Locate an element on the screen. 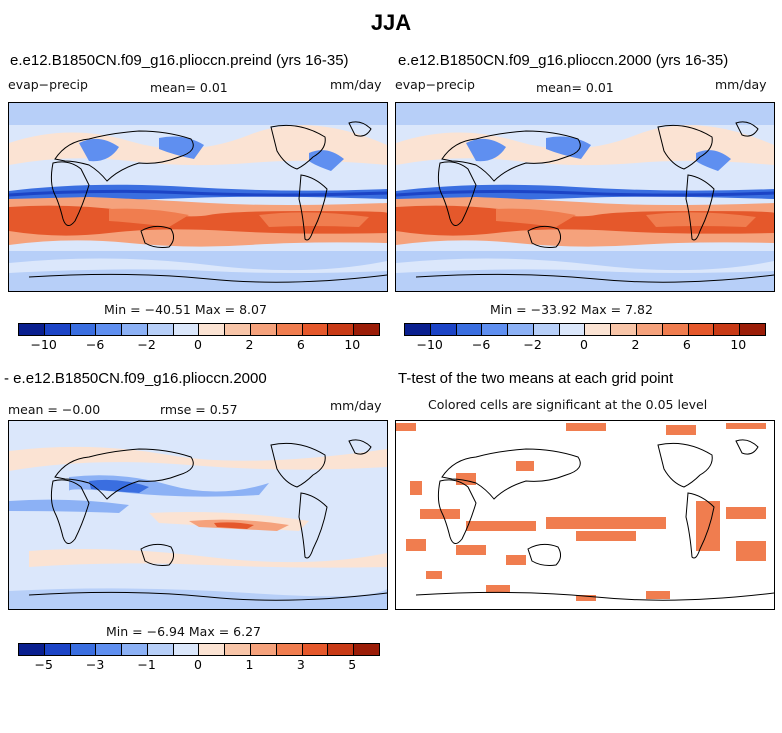 Image resolution: width=782 pixels, height=733 pixels. panel-3-map is located at coordinates (198, 515).